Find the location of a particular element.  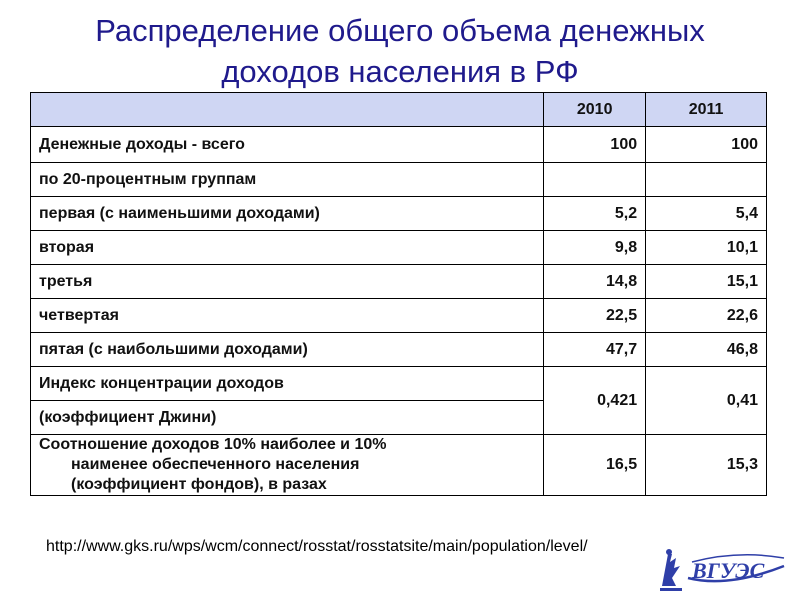

header-blank-cell is located at coordinates (287, 109).